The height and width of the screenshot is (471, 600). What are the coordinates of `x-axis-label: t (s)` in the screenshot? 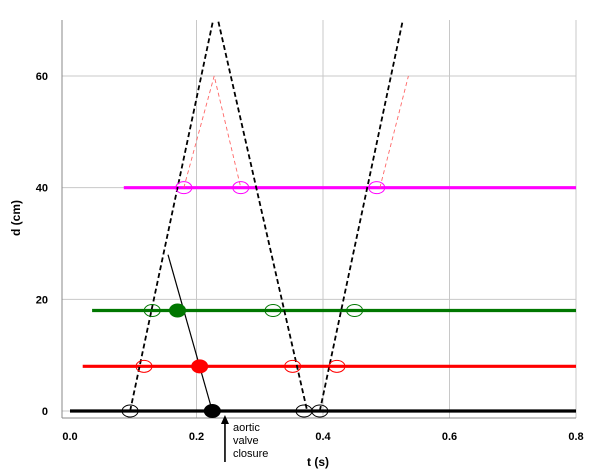 It's located at (318, 462).